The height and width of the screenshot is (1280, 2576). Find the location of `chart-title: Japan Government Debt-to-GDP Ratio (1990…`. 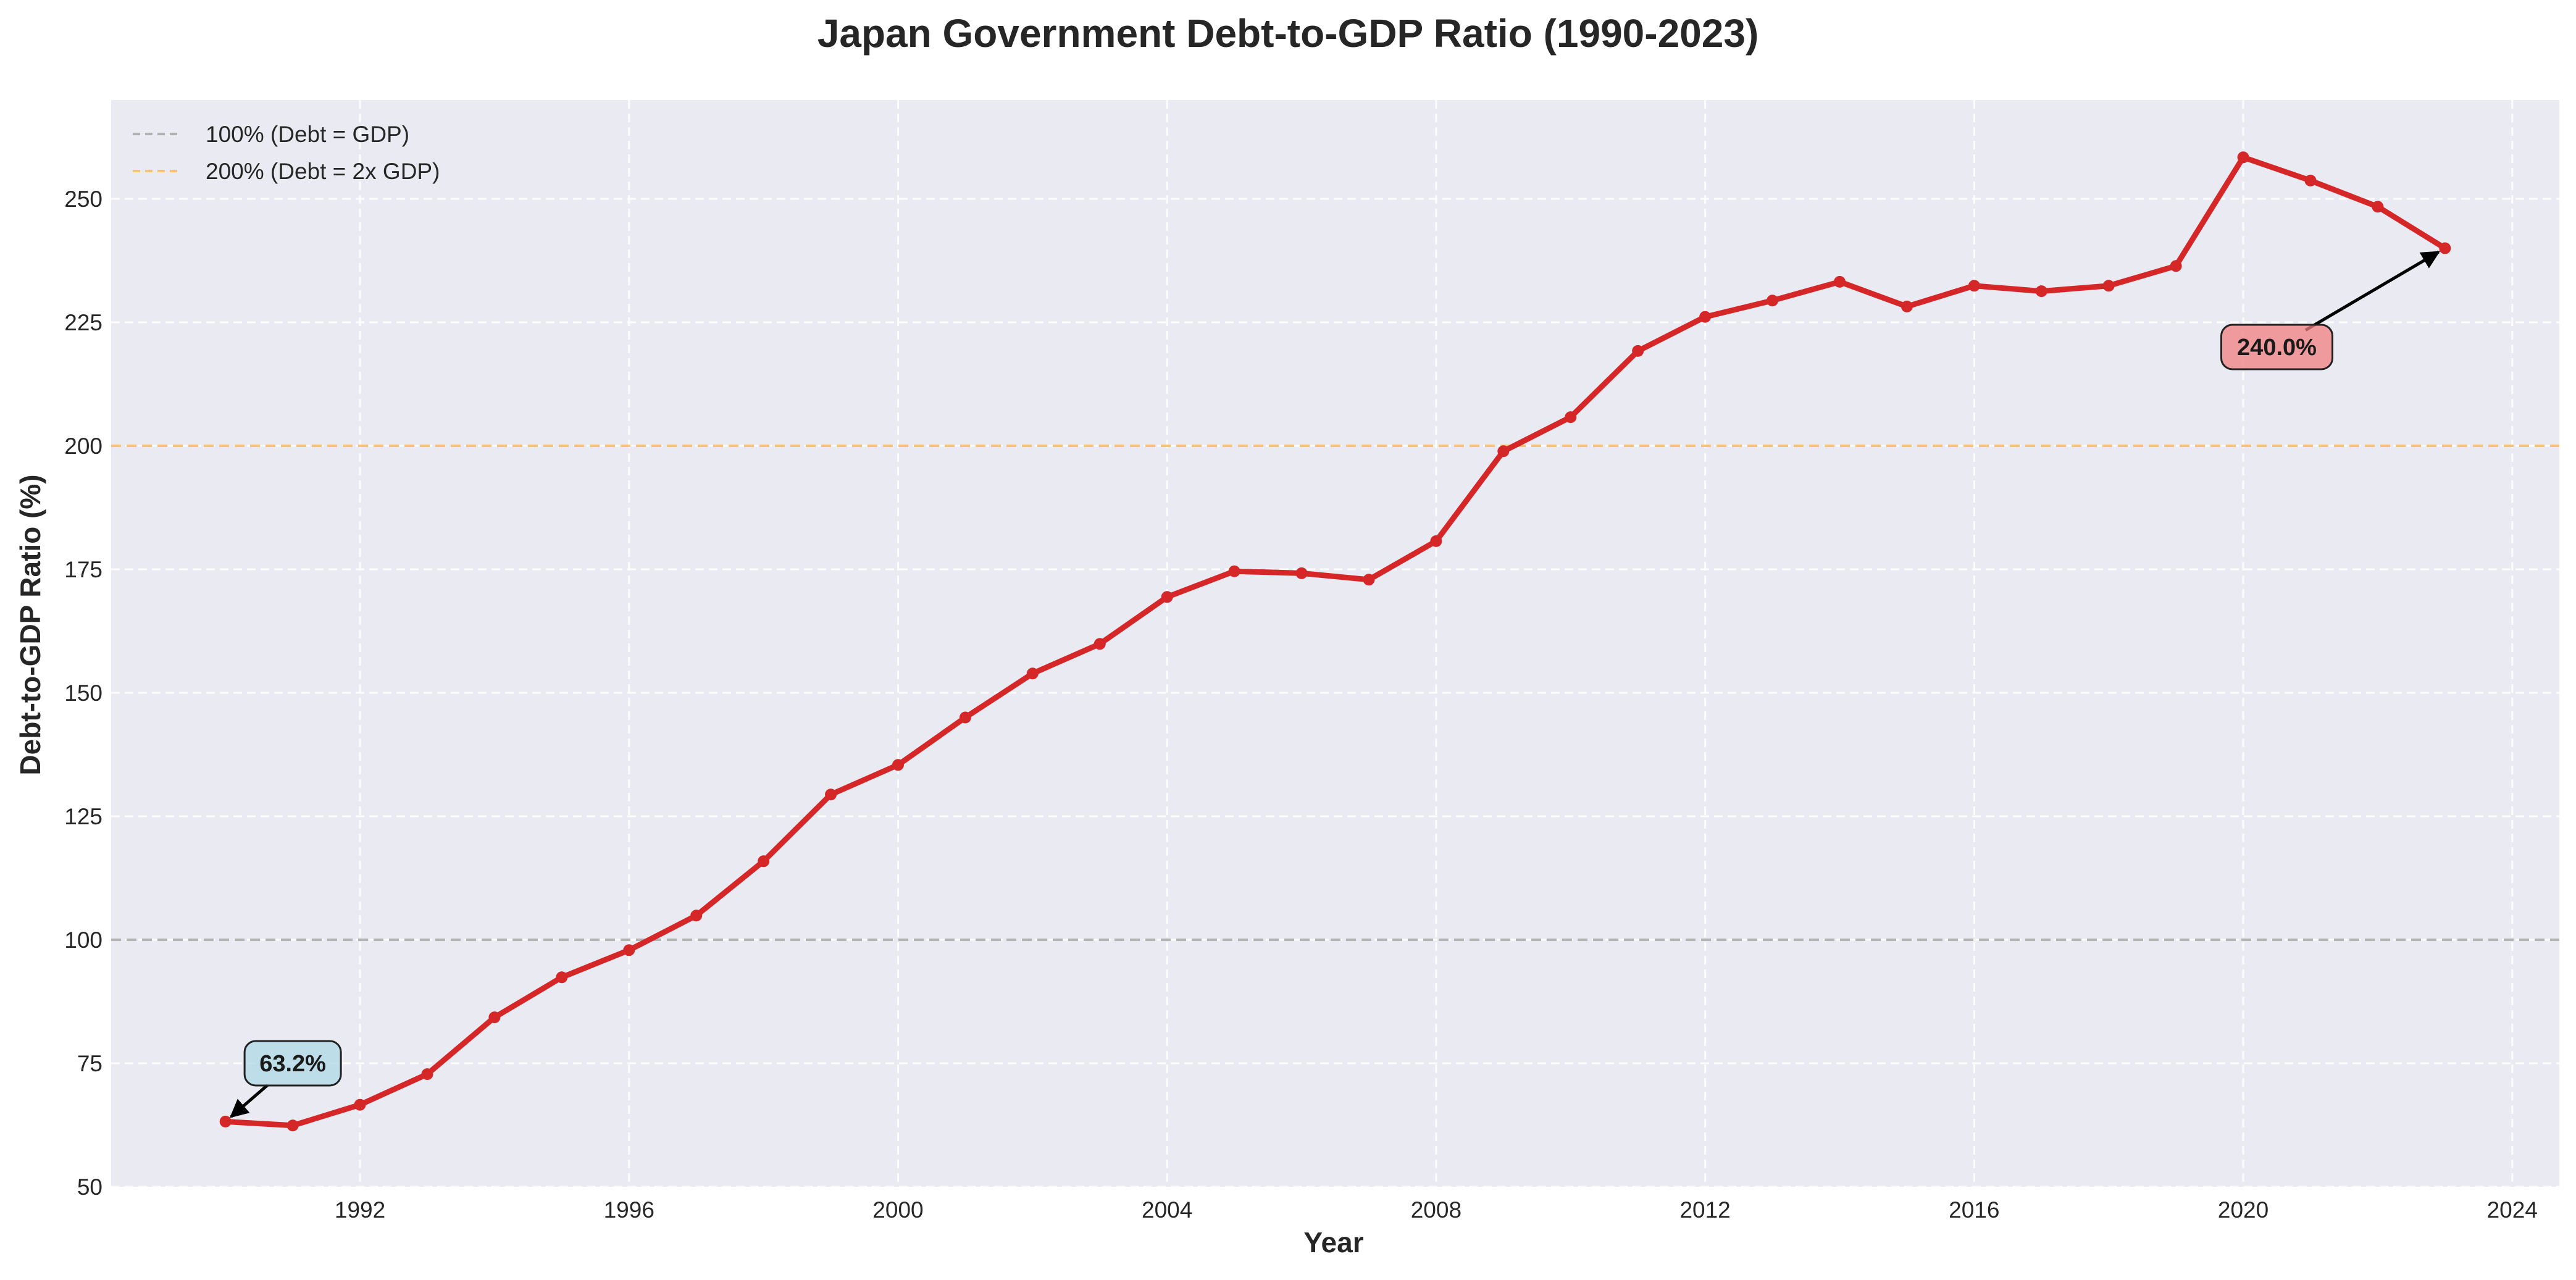

chart-title: Japan Government Debt-to-GDP Ratio (1990… is located at coordinates (1289, 33).